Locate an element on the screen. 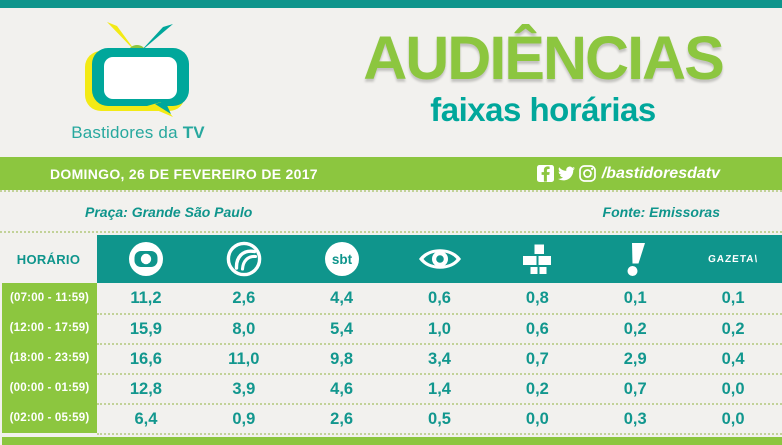 This screenshot has width=782, height=445. table-row: 15,9 8,0 5,4 1,0 0,6 0,2 0,2 is located at coordinates (439, 328).